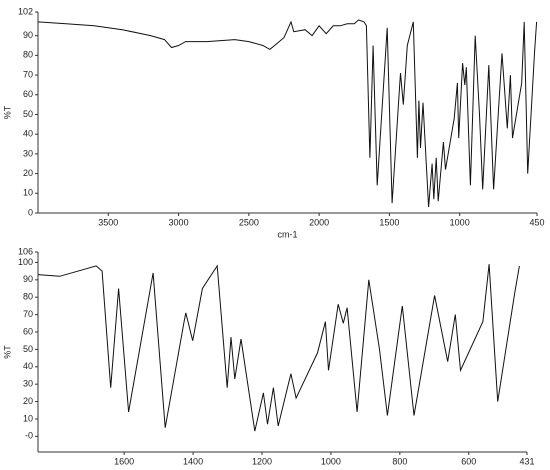  Describe the element at coordinates (25, 262) in the screenshot. I see `y-tick-label: 100` at that location.